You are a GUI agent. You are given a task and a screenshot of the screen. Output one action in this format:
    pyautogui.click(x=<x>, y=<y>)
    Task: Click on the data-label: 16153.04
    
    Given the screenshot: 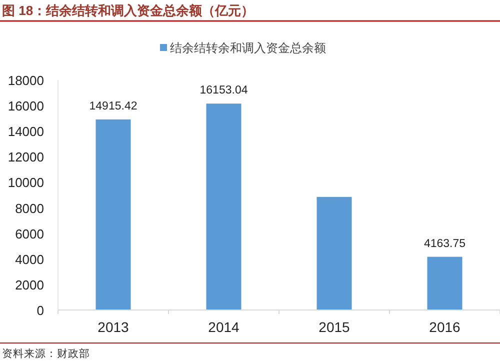 What is the action you would take?
    pyautogui.click(x=224, y=90)
    